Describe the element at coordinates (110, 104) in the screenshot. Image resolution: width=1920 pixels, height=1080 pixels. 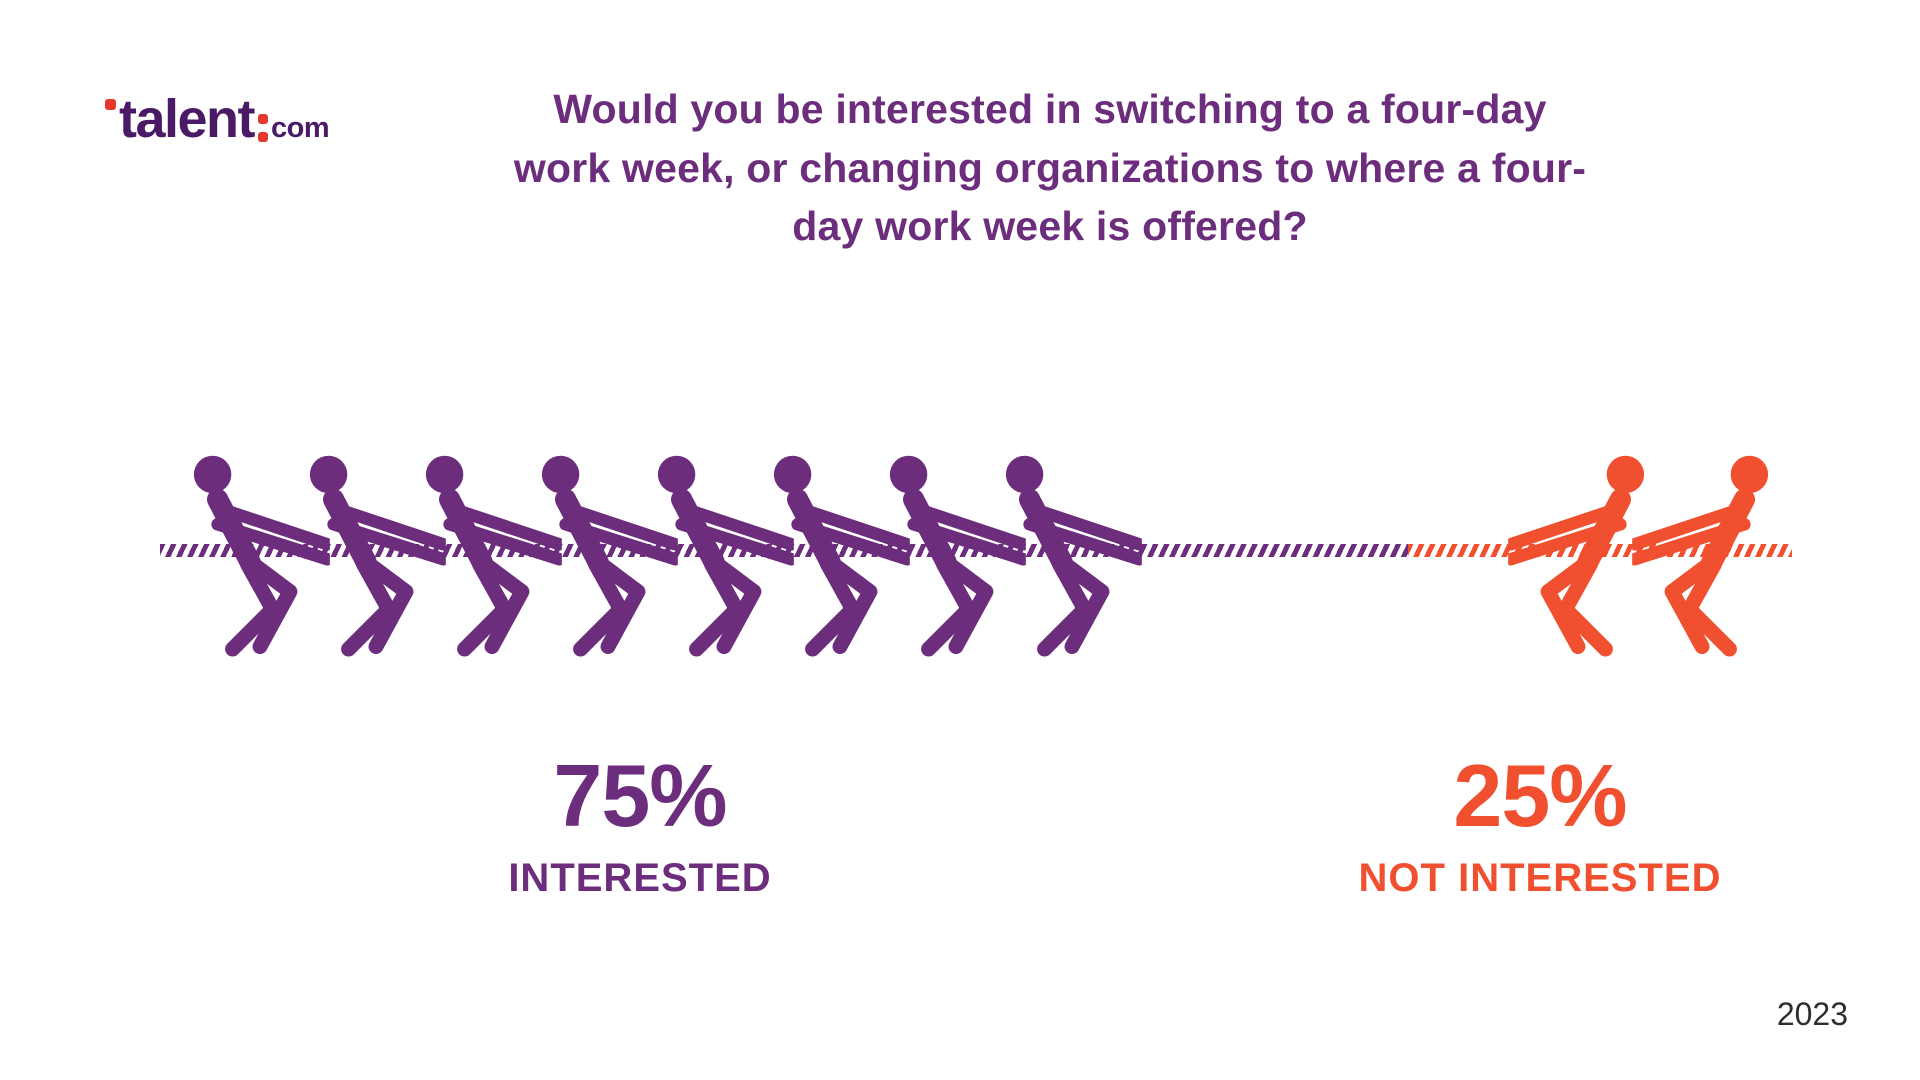
I see `logo-dot-icon` at that location.